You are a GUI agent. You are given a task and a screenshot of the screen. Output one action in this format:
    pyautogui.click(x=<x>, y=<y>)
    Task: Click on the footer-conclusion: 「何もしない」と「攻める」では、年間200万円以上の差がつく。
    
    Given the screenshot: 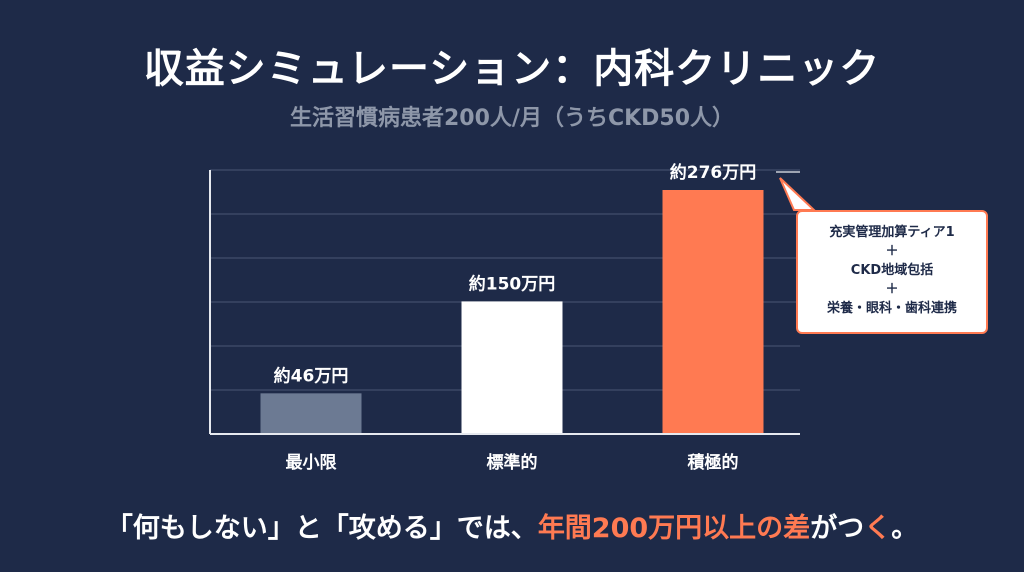 What is the action you would take?
    pyautogui.click(x=512, y=525)
    